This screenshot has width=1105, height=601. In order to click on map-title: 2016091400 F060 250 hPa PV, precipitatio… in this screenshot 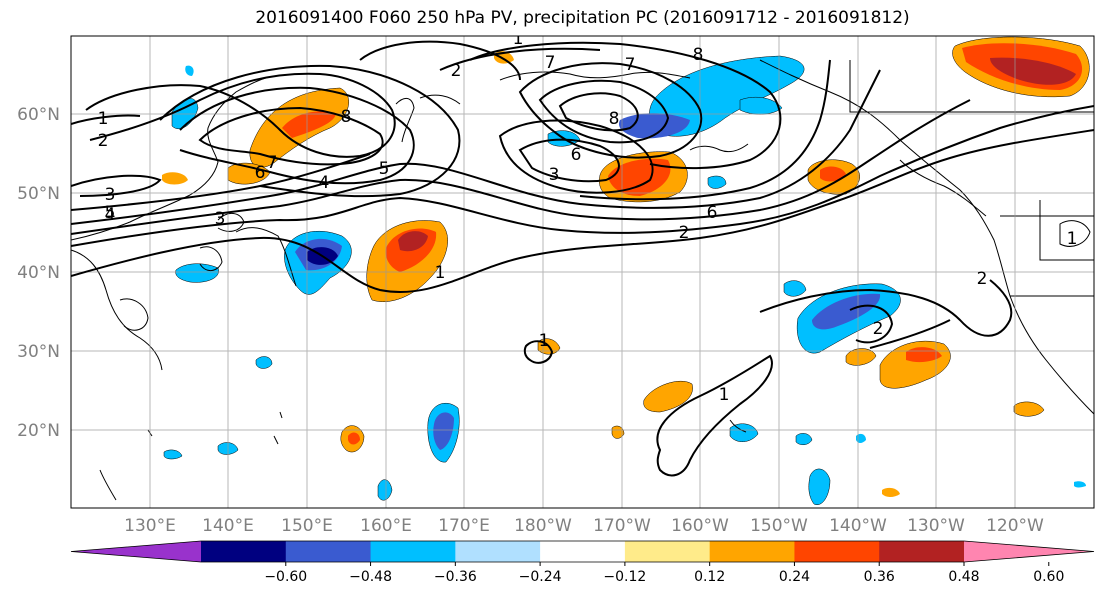, I will do `click(582, 18)`.